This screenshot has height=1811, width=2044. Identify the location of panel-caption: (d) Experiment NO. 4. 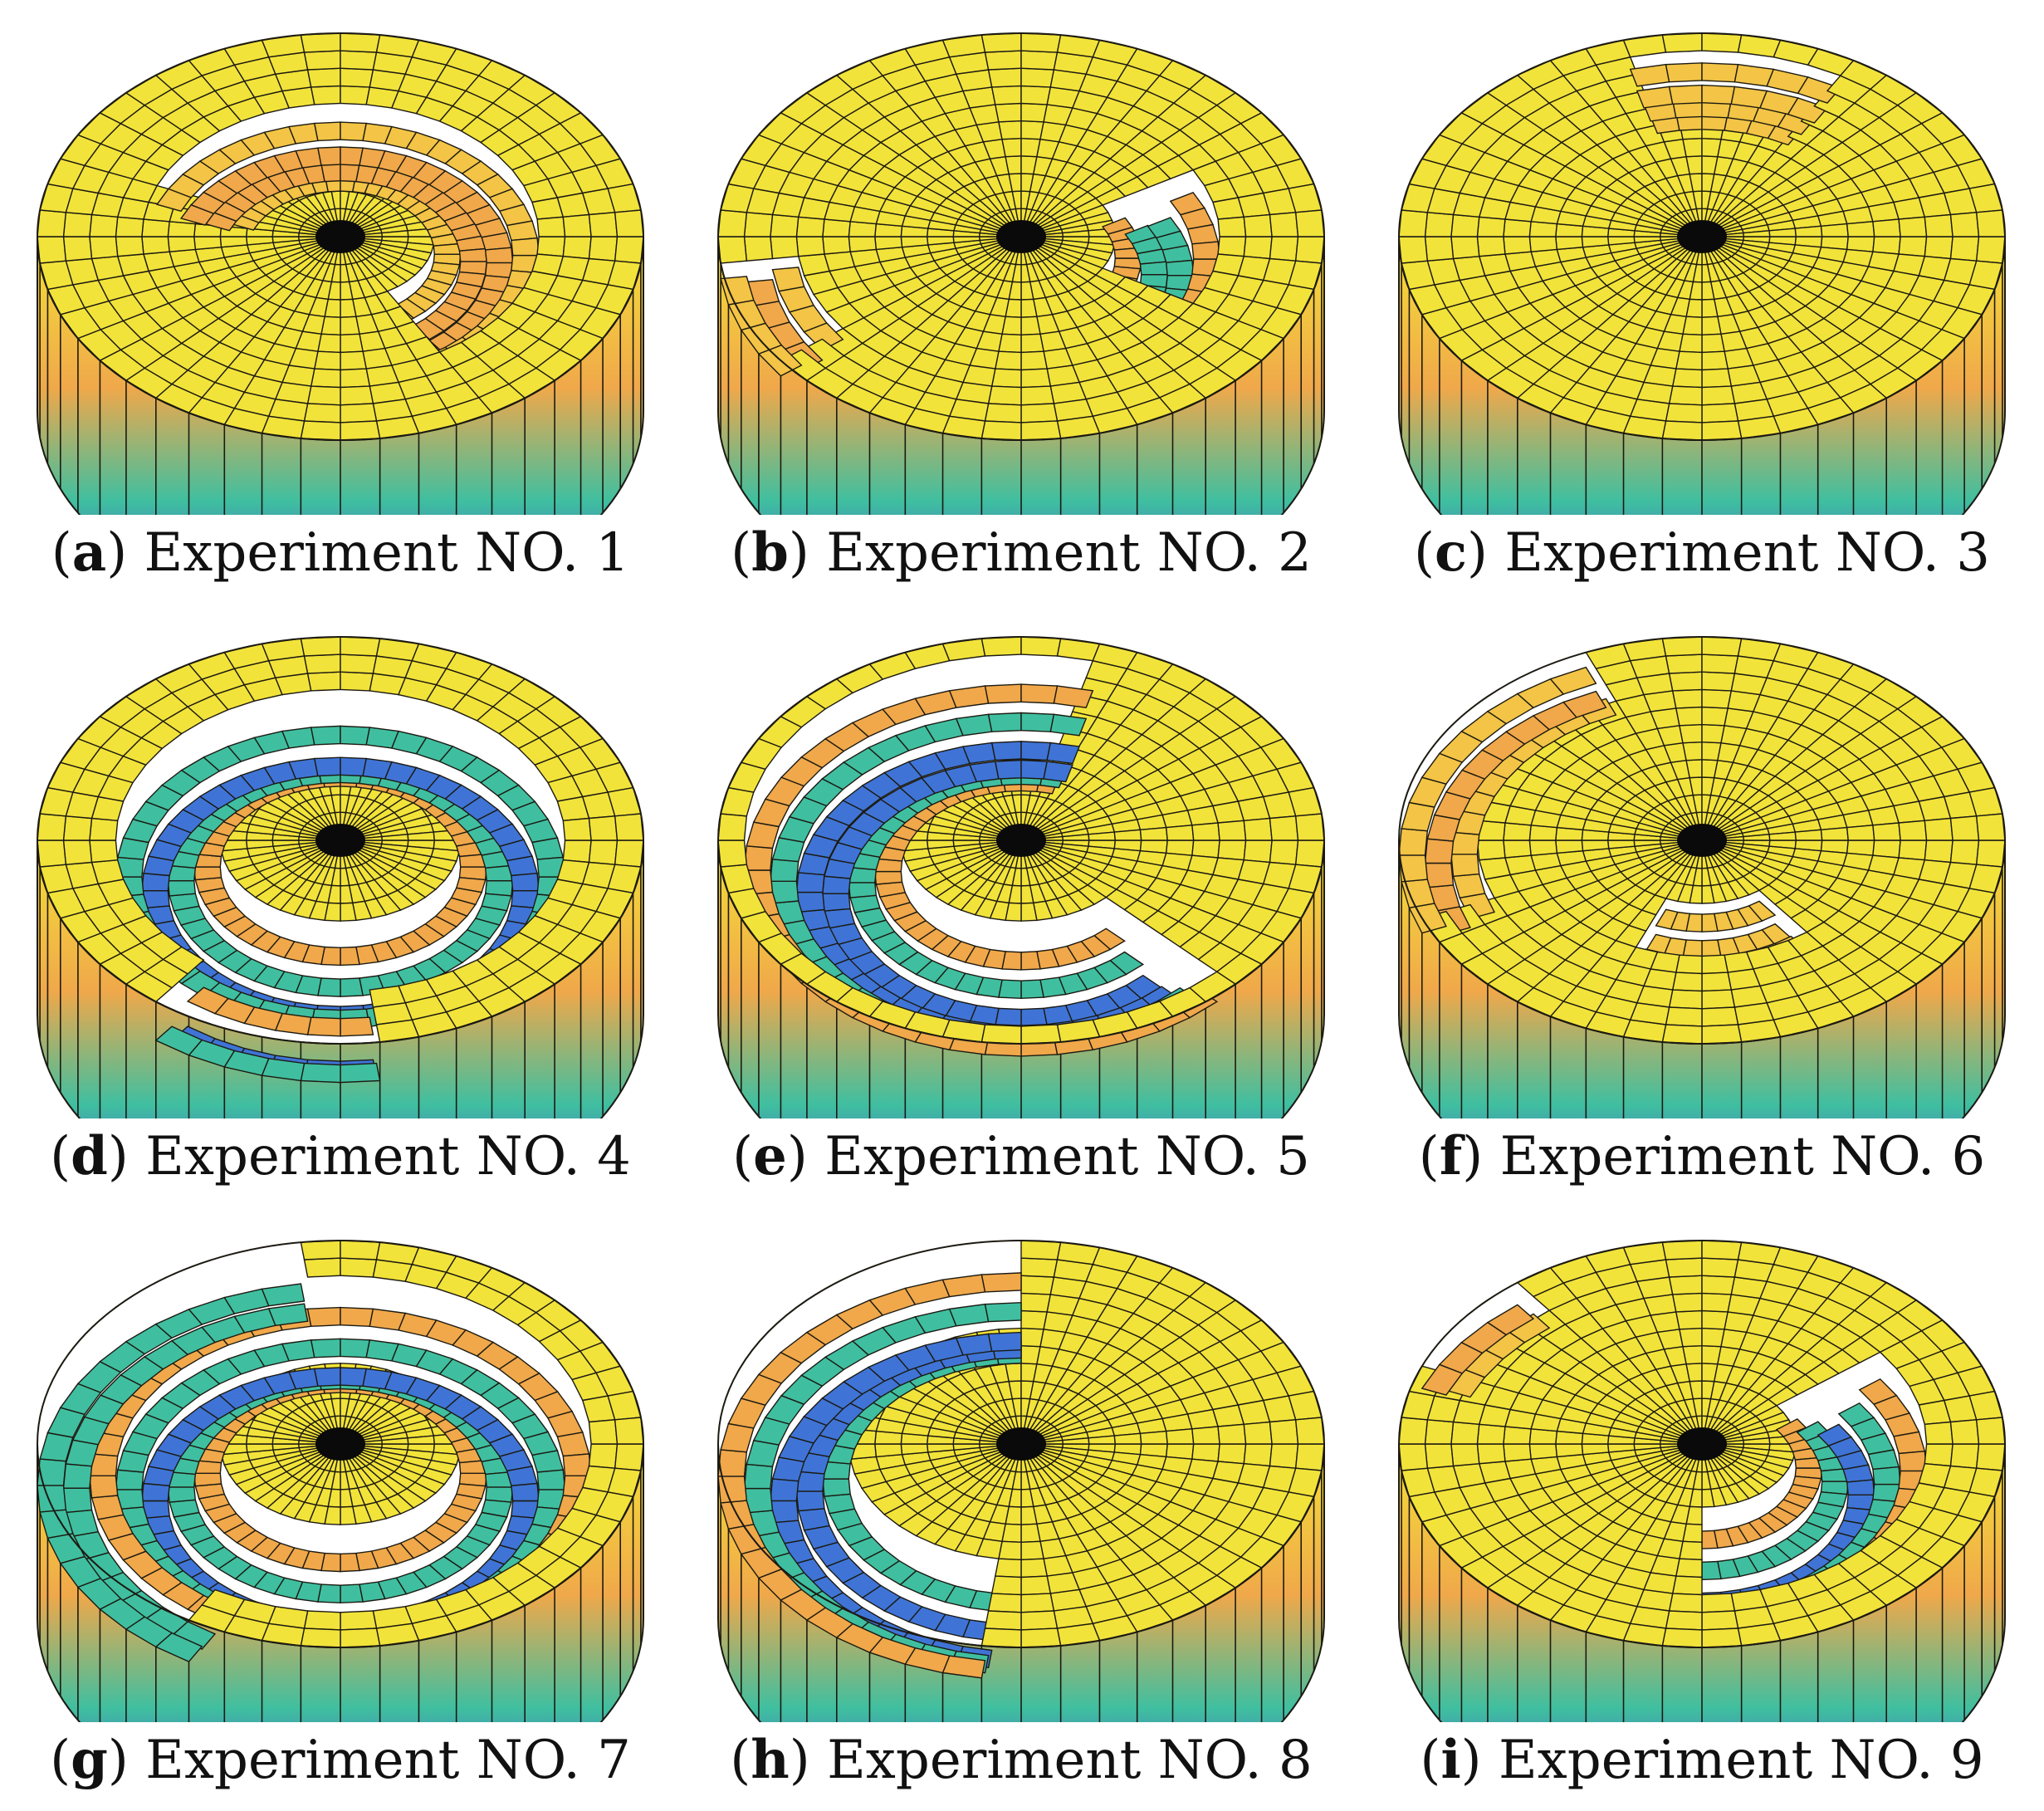
(340, 1156).